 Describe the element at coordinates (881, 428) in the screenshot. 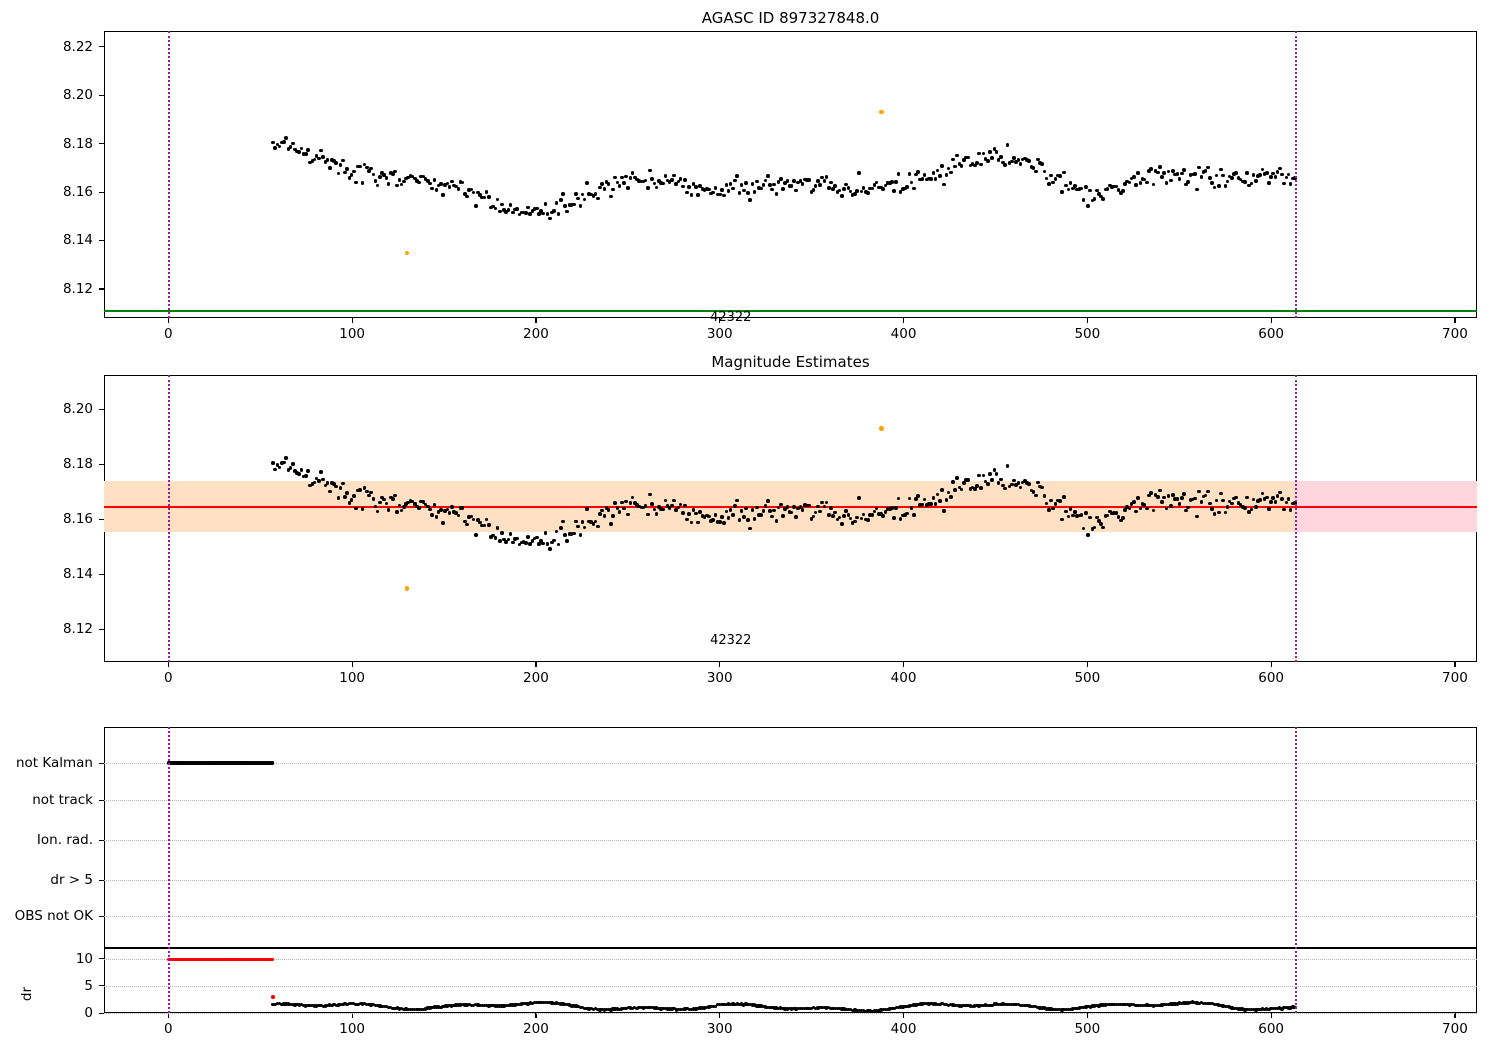

I see `magnitude-point-highlighted` at that location.